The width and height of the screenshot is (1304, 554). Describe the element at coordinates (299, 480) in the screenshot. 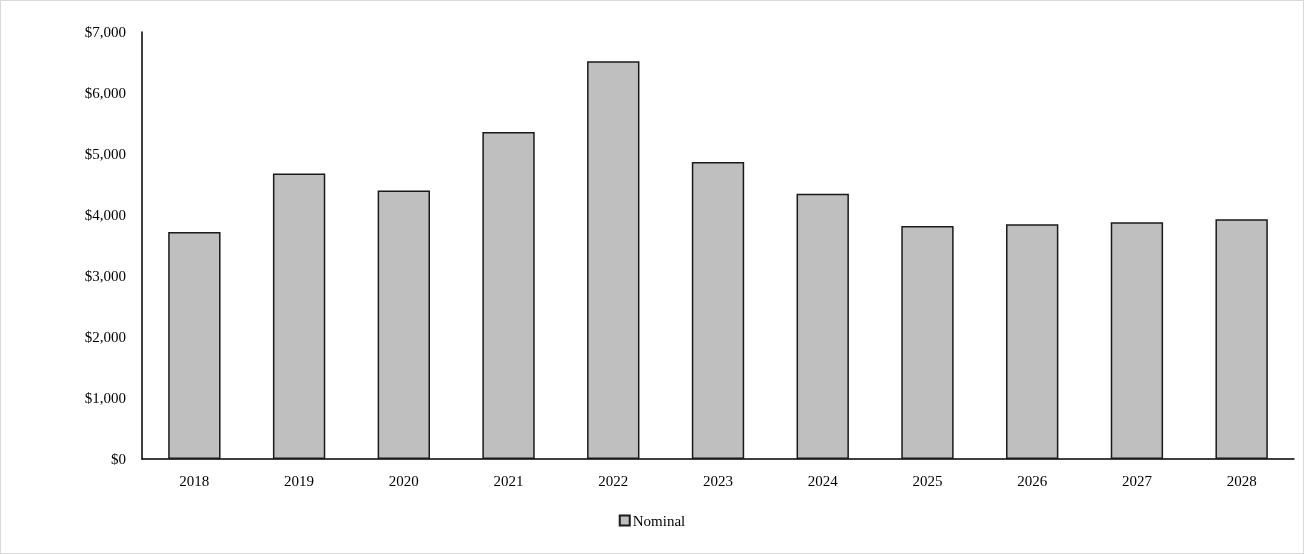

I see `x-tick-label: 2019` at that location.